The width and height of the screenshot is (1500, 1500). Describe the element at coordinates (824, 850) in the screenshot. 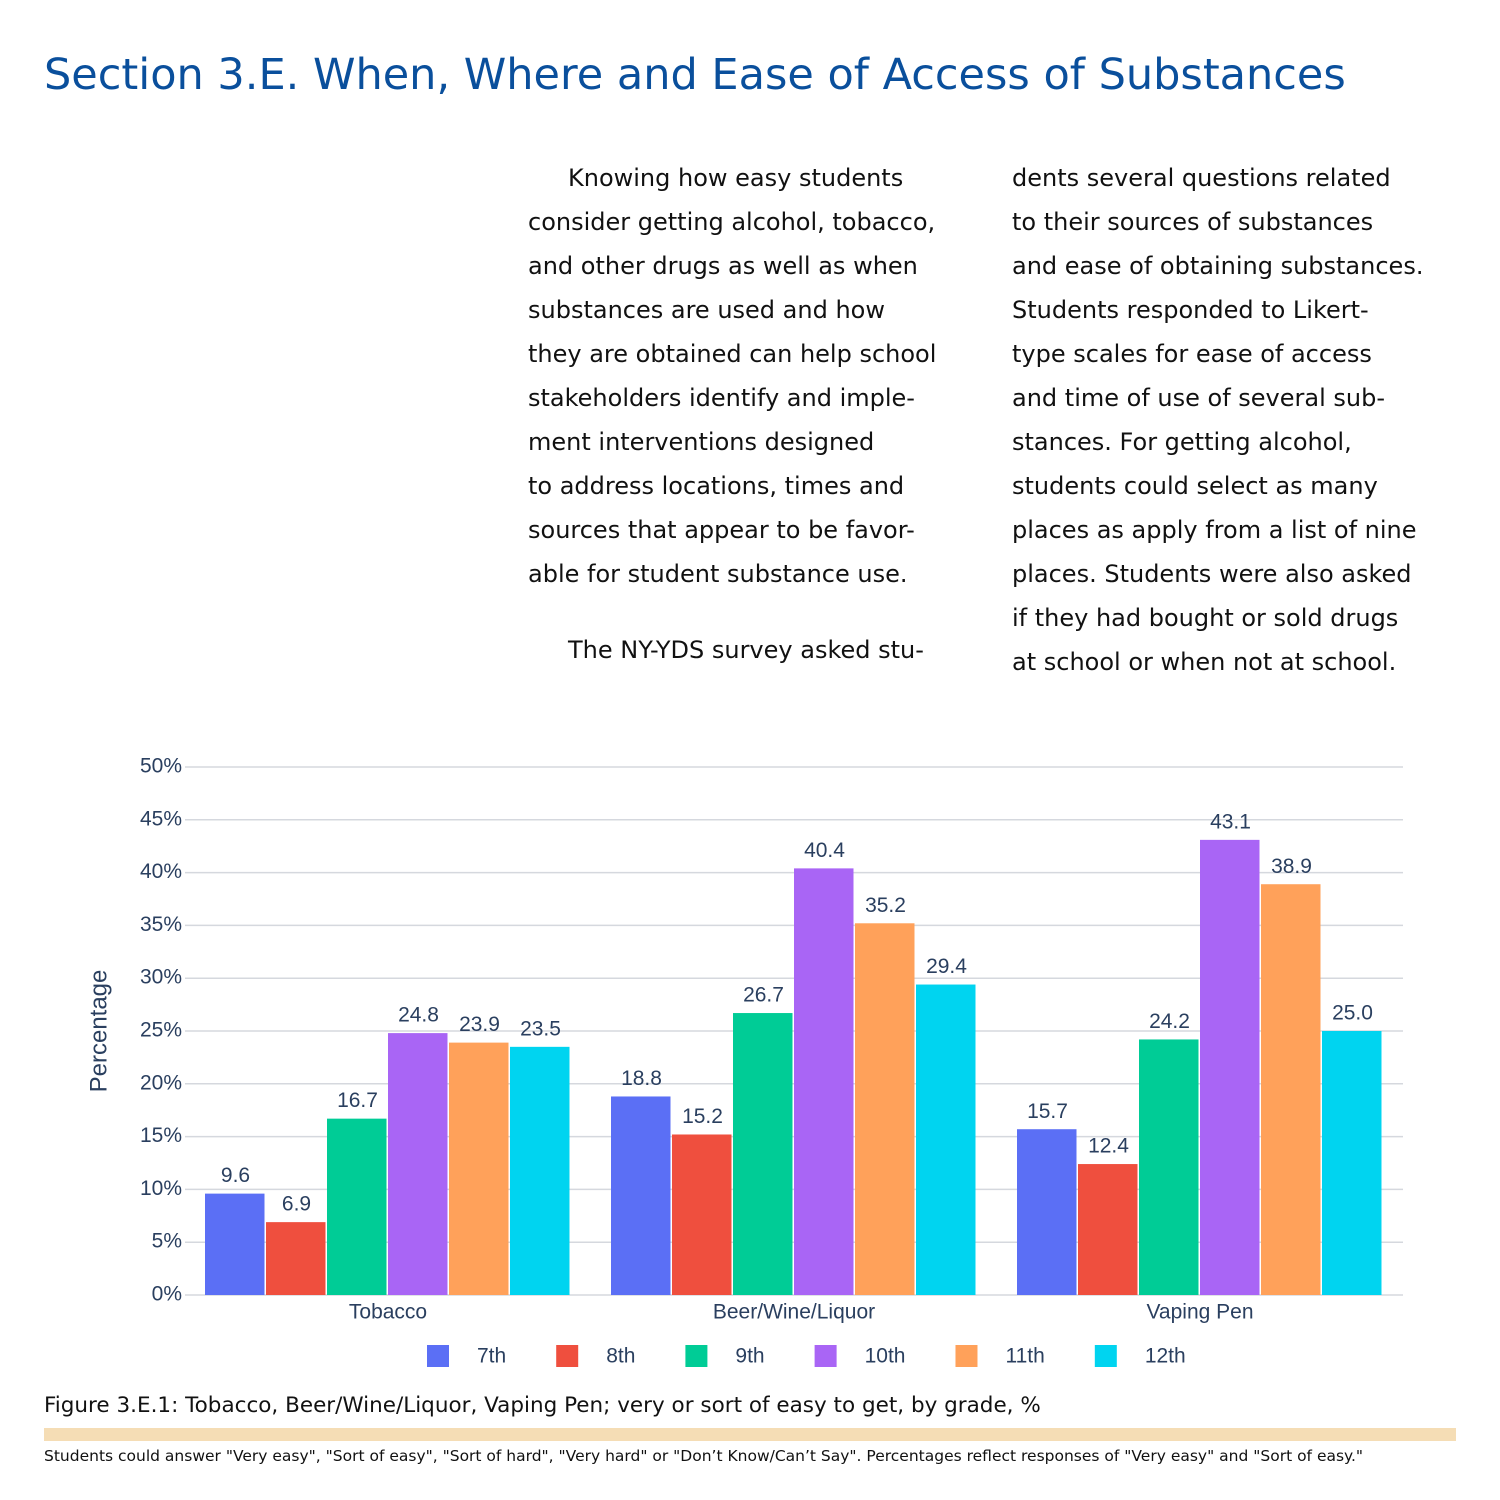

I see `data-label: 40.4` at that location.